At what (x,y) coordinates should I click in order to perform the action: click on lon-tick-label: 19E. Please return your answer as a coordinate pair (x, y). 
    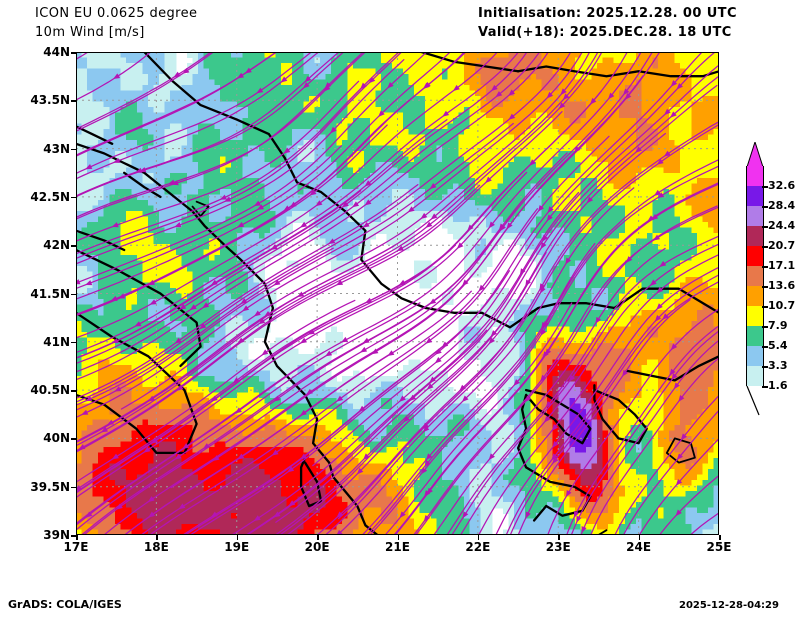
    Looking at the image, I should click on (237, 547).